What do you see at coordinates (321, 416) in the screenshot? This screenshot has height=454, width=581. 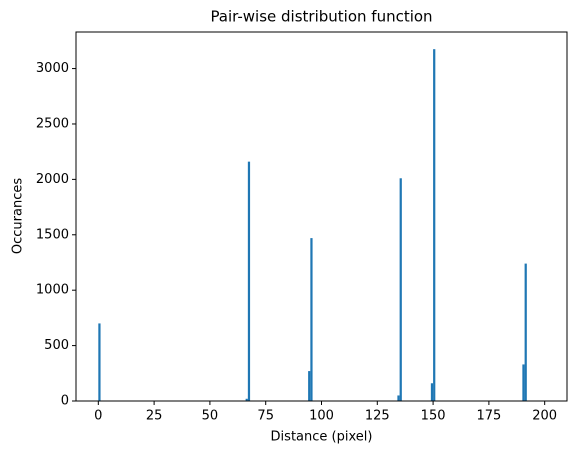 I see `x-tick-label: 100` at bounding box center [321, 416].